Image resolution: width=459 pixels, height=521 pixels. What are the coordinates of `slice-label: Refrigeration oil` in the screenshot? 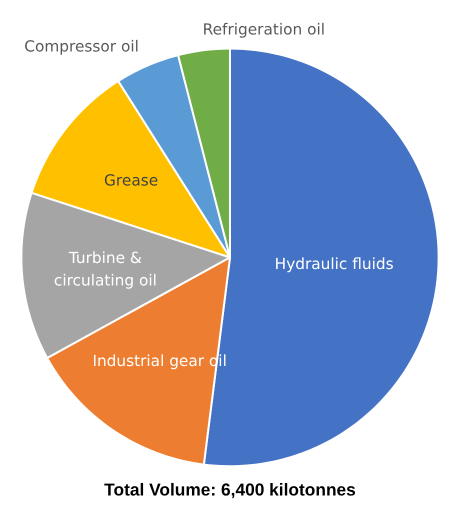 It's located at (264, 29).